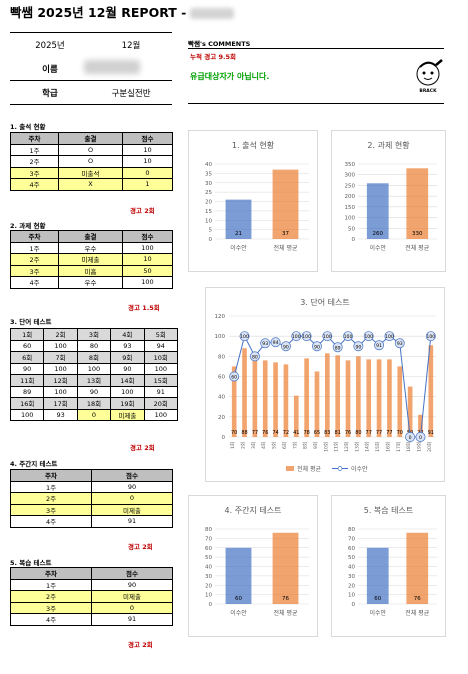  What do you see at coordinates (417, 248) in the screenshot?
I see `x-tick-label: 전체 평균` at bounding box center [417, 248].